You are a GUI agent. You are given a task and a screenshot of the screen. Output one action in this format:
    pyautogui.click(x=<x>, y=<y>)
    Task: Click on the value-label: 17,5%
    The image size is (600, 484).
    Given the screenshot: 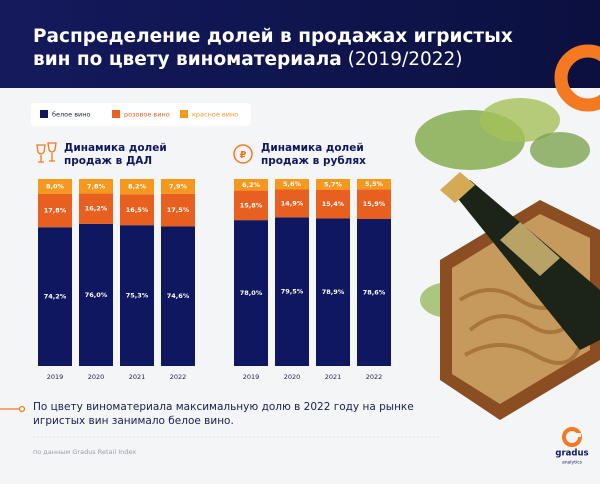 What is the action you would take?
    pyautogui.click(x=178, y=210)
    